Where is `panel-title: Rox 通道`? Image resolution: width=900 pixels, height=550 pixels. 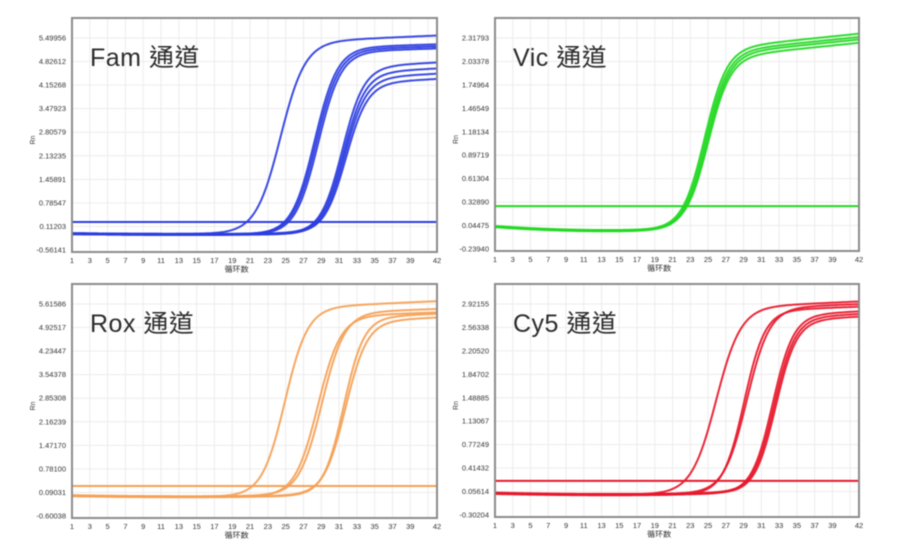
panel-title: Rox 通道 is located at coordinates (142, 324).